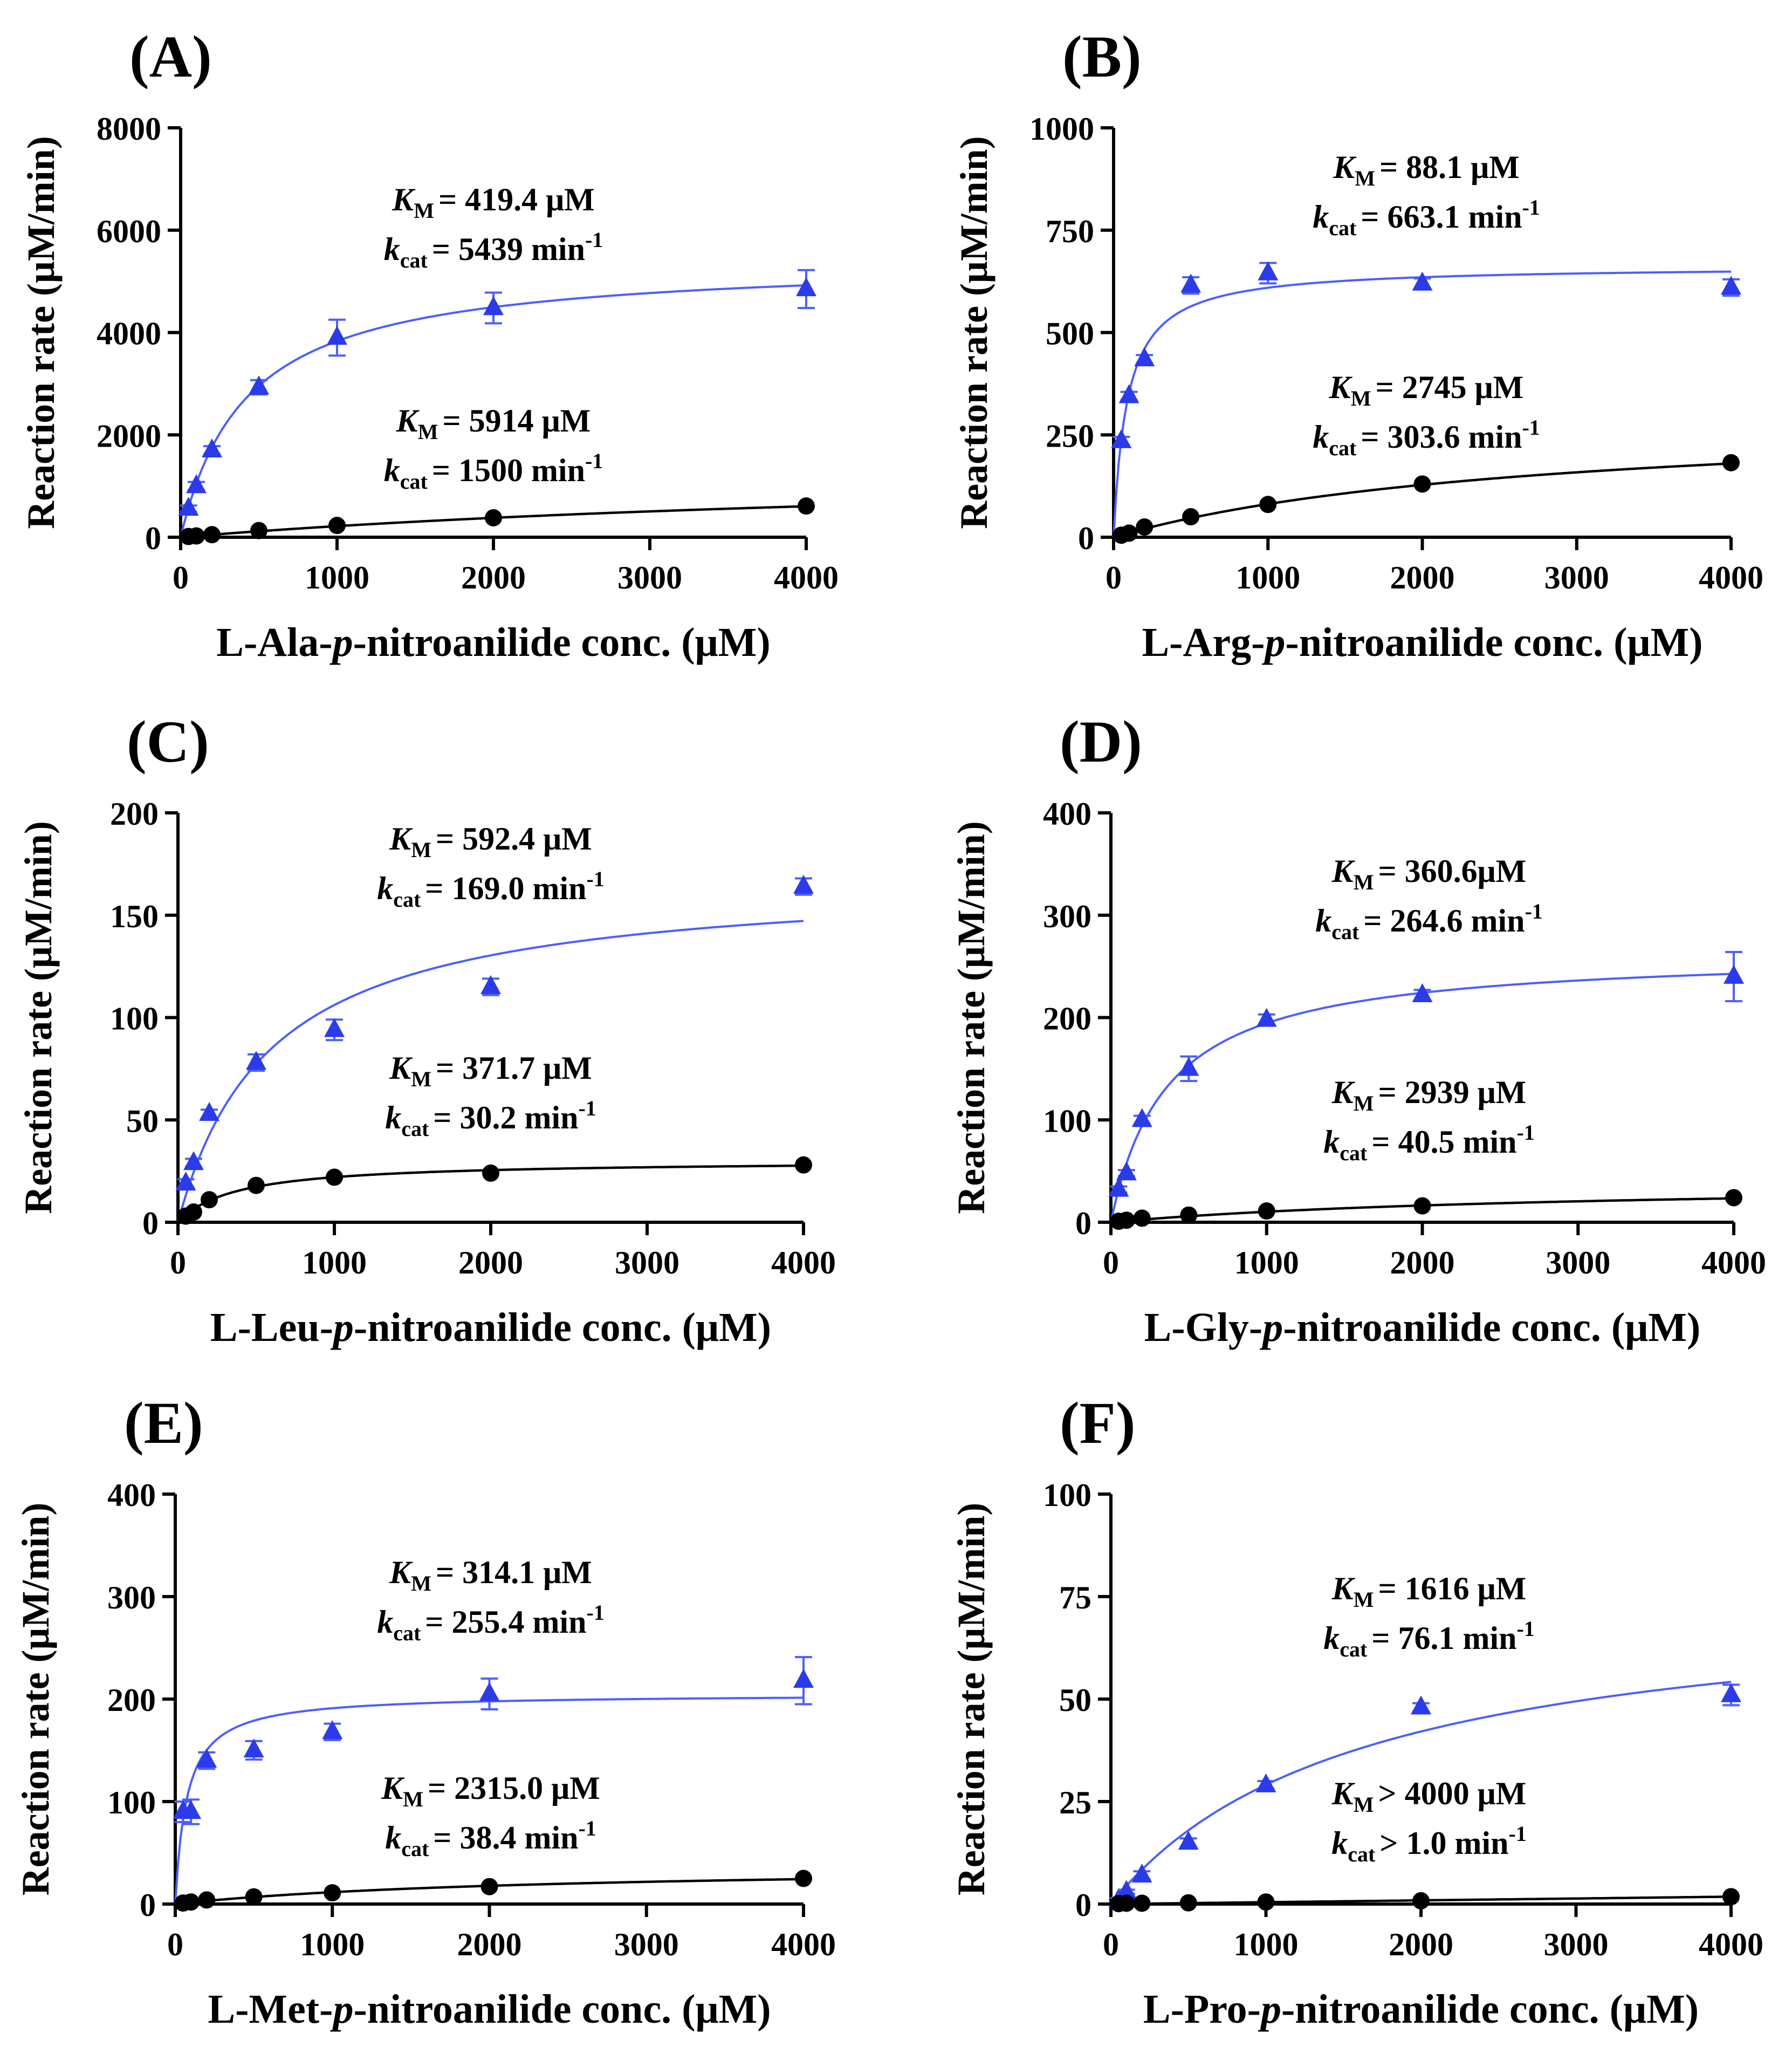 The height and width of the screenshot is (2054, 1792). I want to click on kcat-annotation: kcat = 303.6 min-1, so click(1427, 437).